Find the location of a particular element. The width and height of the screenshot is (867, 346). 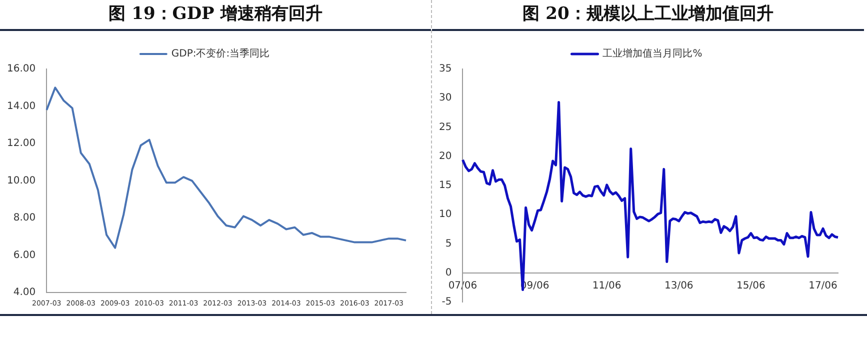

y-tick-label: 20 is located at coordinates (445, 156).